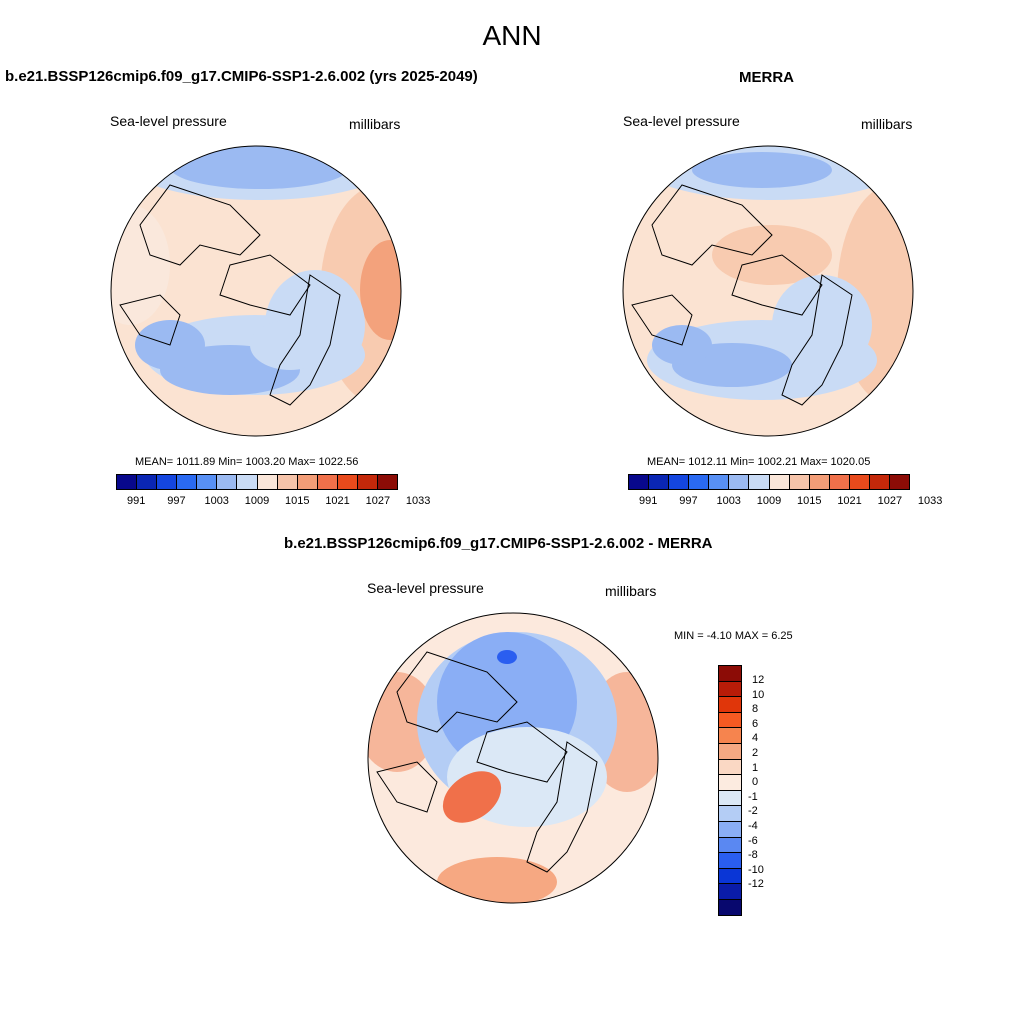 The width and height of the screenshot is (1024, 1024). I want to click on panel-3-variable-label: Sea-level pressure, so click(425, 588).